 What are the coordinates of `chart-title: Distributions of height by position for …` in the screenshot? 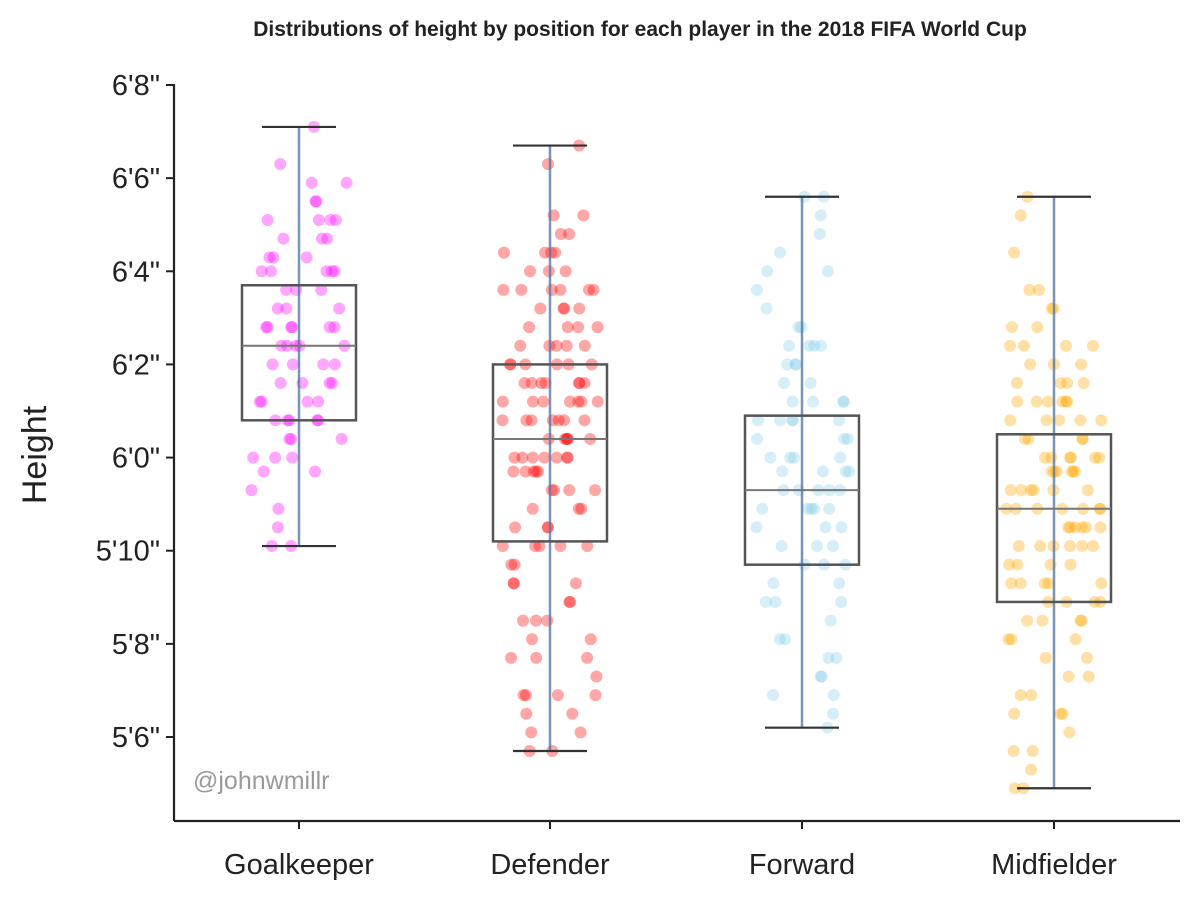 It's located at (640, 29).